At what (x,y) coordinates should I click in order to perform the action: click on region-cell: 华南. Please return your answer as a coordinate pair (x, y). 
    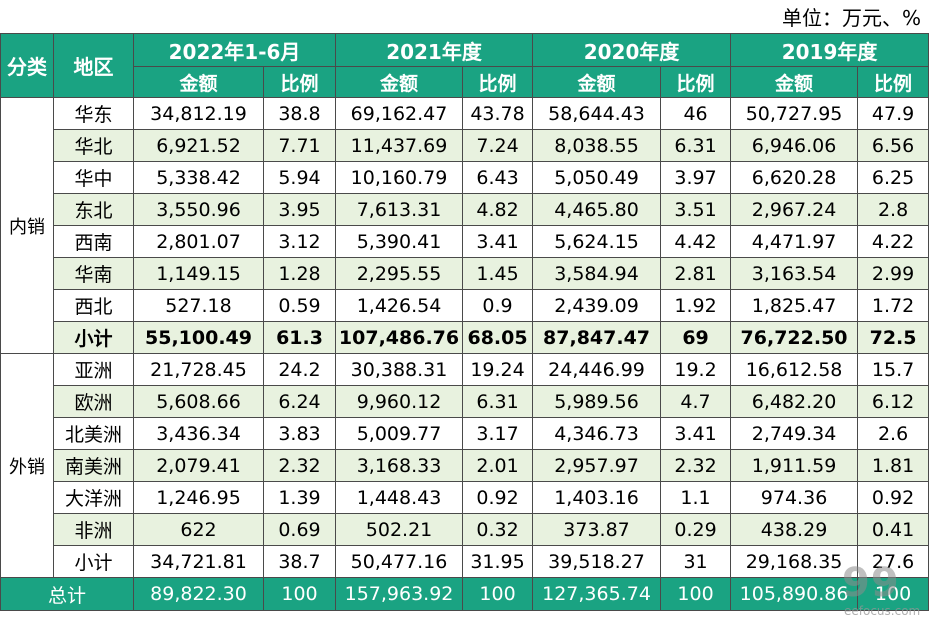
    Looking at the image, I should click on (93, 273).